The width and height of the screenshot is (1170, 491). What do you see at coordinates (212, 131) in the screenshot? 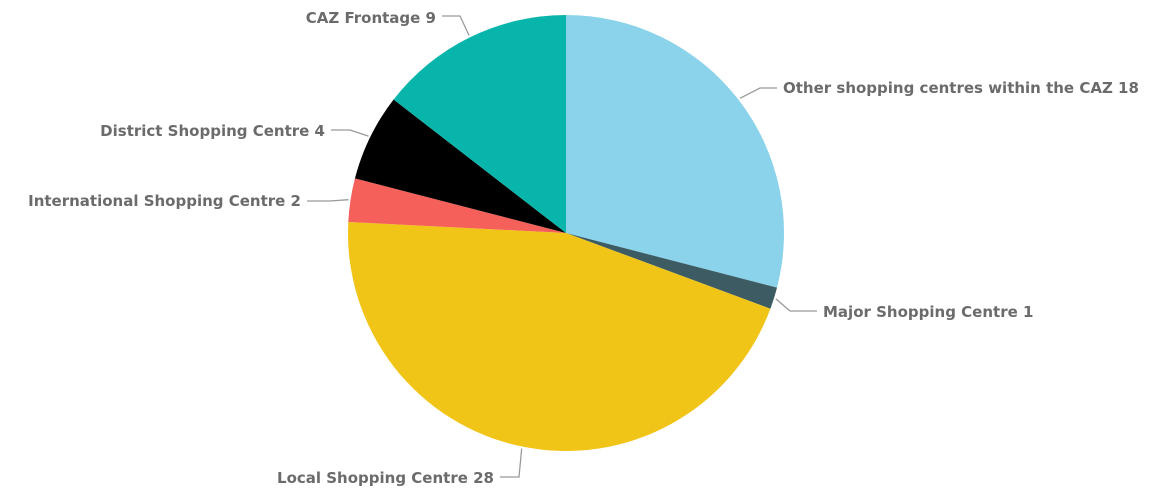
I see `label-district-shopping-centre: District Shopping Centre 4` at bounding box center [212, 131].